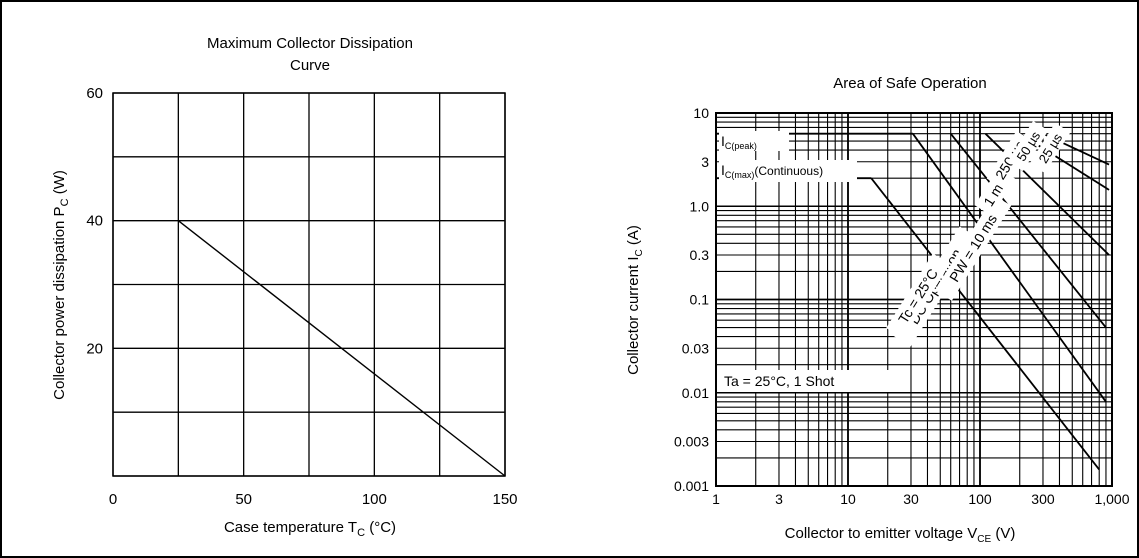 The width and height of the screenshot is (1139, 558). What do you see at coordinates (94, 348) in the screenshot?
I see `left-y-tick-label: 20` at bounding box center [94, 348].